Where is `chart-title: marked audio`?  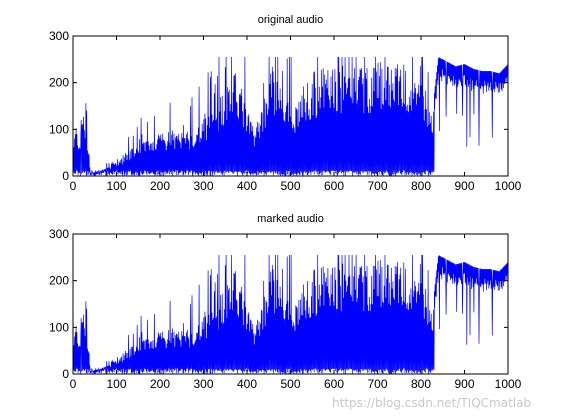 chart-title: marked audio is located at coordinates (290, 219).